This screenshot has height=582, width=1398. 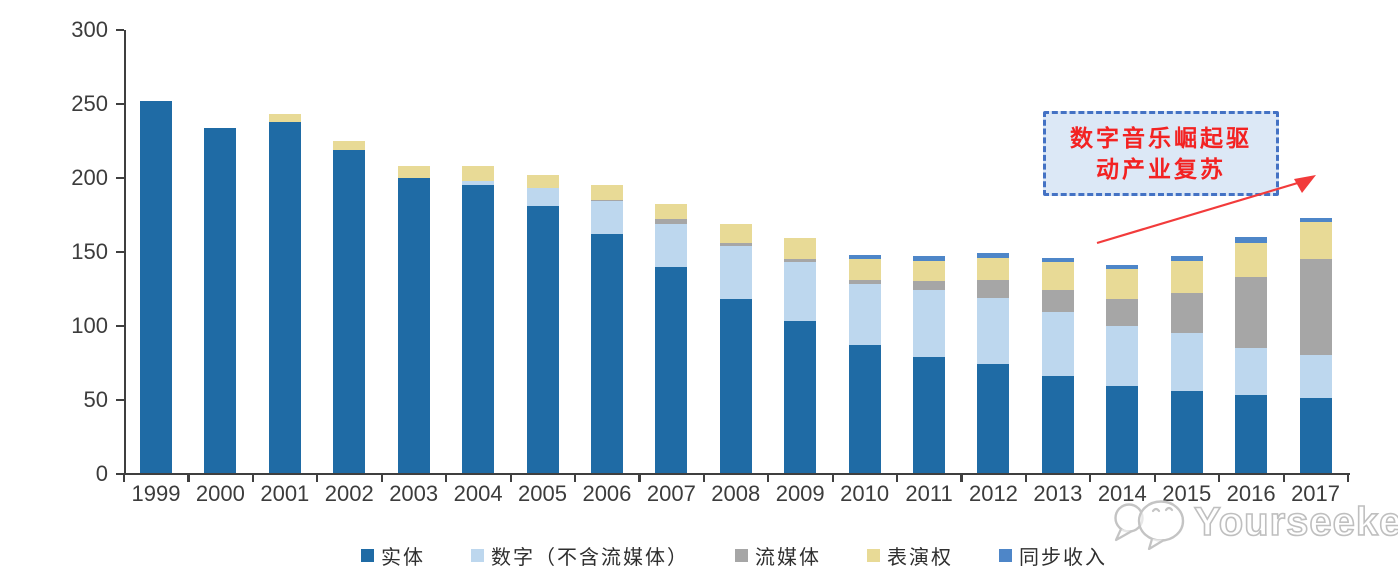 What do you see at coordinates (800, 249) in the screenshot?
I see `bar-2009-performance-rights` at bounding box center [800, 249].